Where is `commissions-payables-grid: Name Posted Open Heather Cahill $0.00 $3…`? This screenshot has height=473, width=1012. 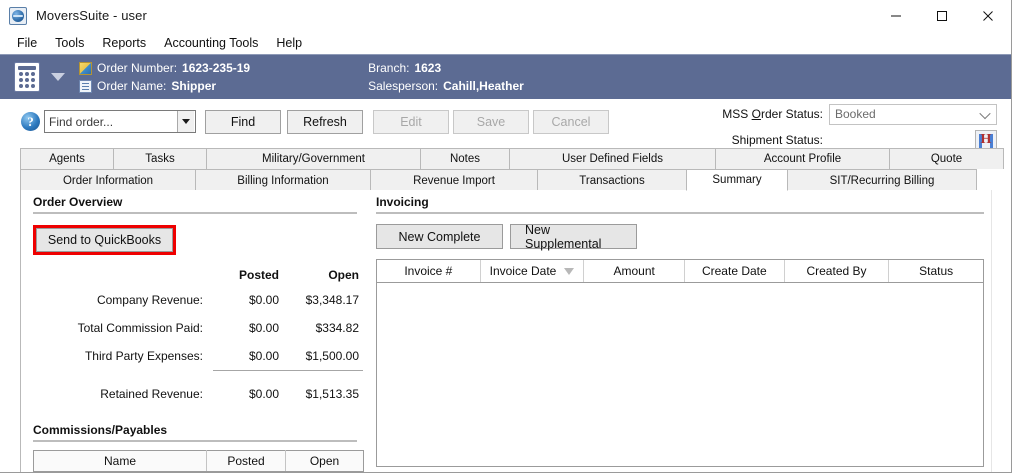 commissions-payables-grid: Name Posted Open Heather Cahill $0.00 $3… is located at coordinates (198, 461).